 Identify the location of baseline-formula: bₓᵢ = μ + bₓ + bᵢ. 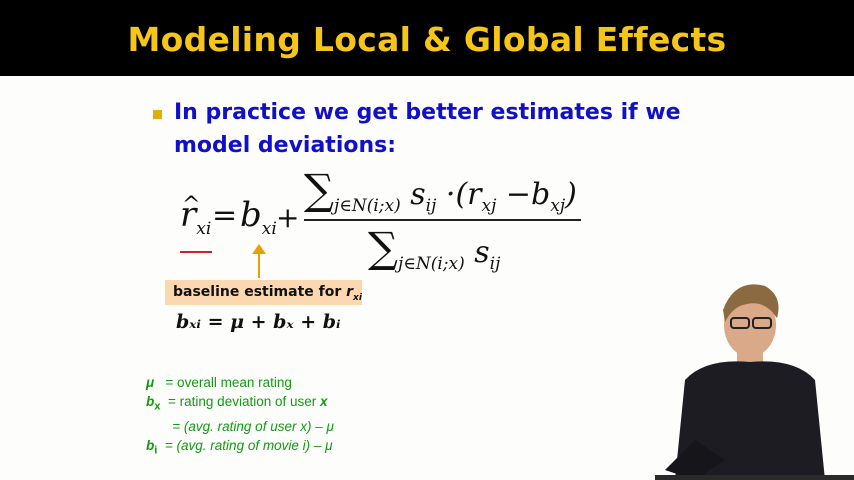
(258, 322).